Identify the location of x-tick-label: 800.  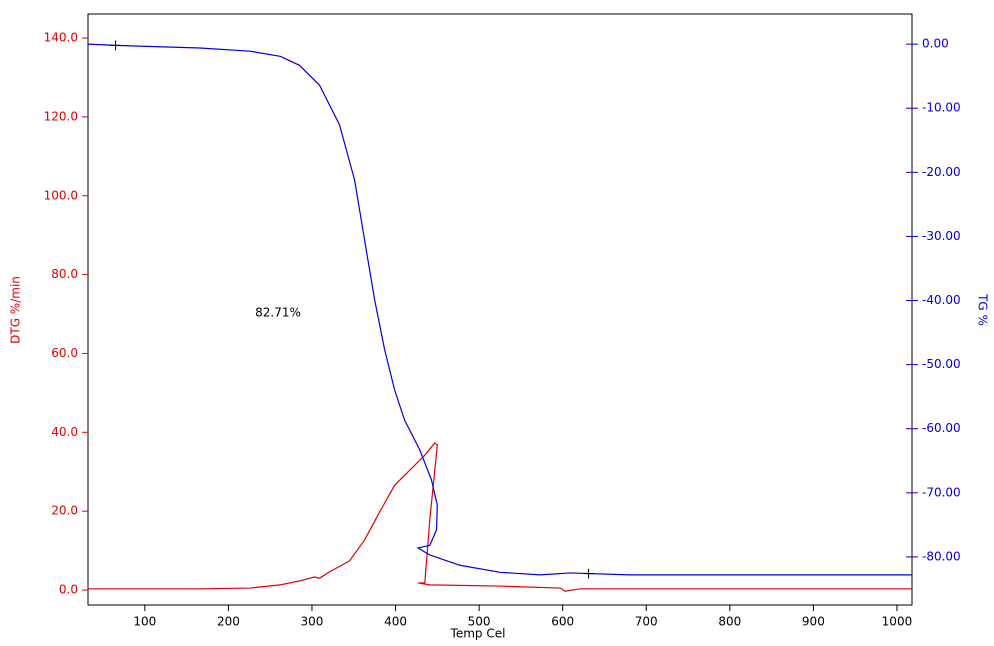
(729, 622).